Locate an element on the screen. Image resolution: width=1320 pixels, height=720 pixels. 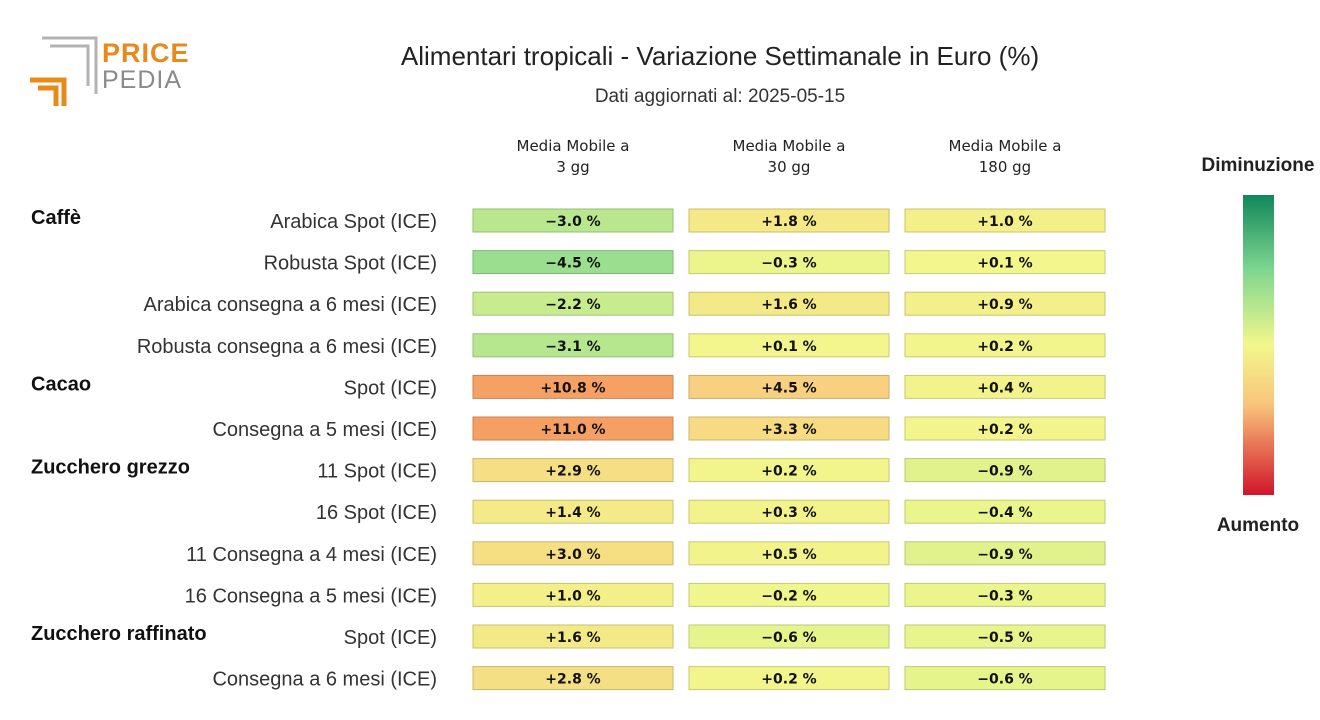
column-header-3-line-1: Media Mobile a is located at coordinates (1005, 146).